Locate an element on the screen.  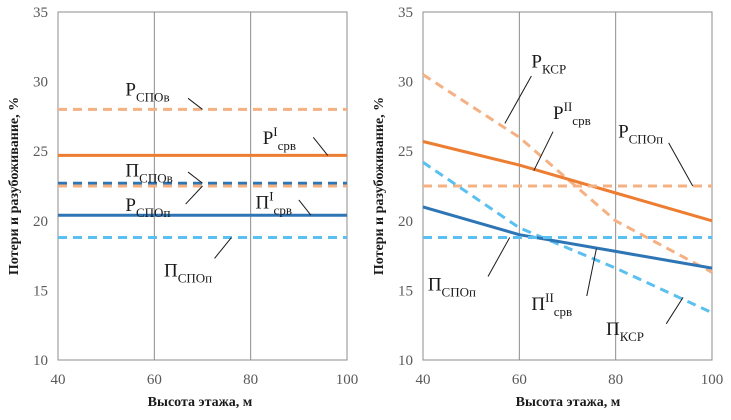
series-label-p_srv1: PIсрв is located at coordinates (279, 138).